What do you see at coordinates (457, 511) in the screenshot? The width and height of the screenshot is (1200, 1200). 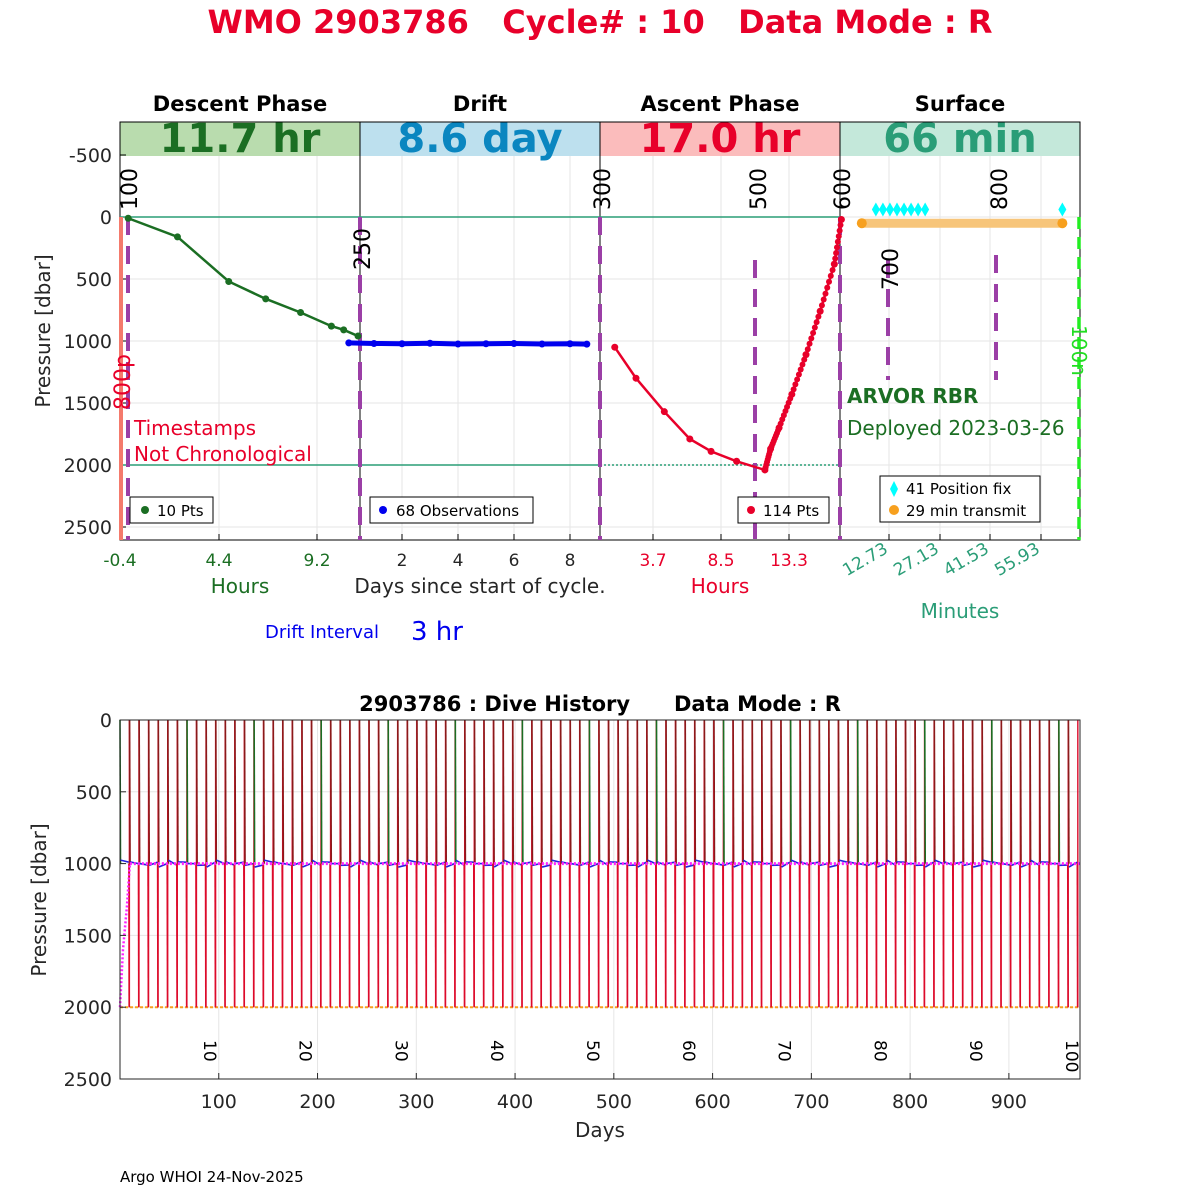 I see `legend-drift-label: 68 Observations` at bounding box center [457, 511].